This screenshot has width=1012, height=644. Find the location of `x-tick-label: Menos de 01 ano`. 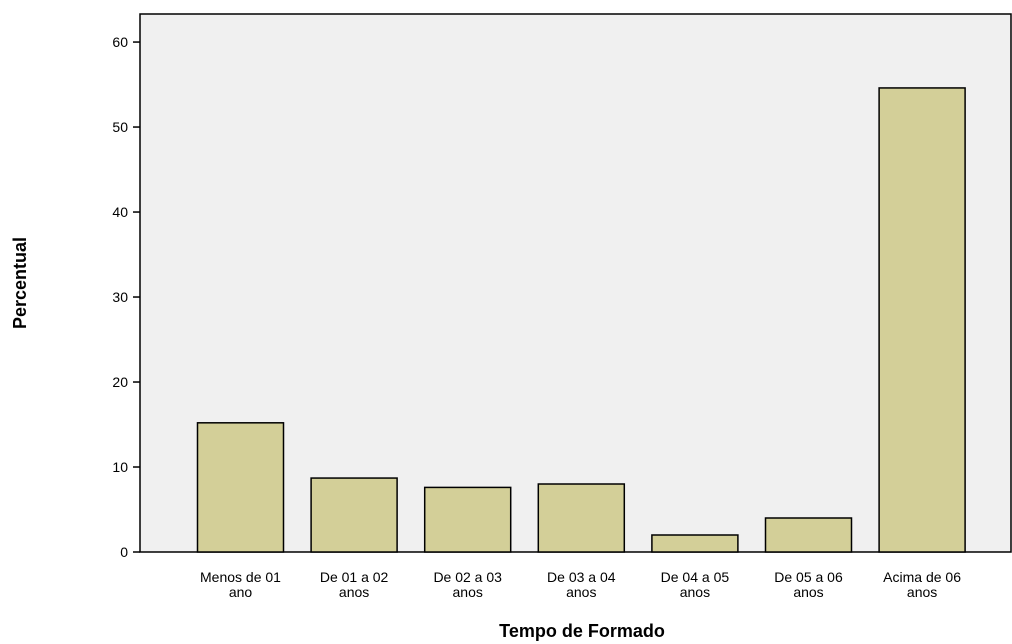

x-tick-label: Menos de 01 ano is located at coordinates (240, 584).